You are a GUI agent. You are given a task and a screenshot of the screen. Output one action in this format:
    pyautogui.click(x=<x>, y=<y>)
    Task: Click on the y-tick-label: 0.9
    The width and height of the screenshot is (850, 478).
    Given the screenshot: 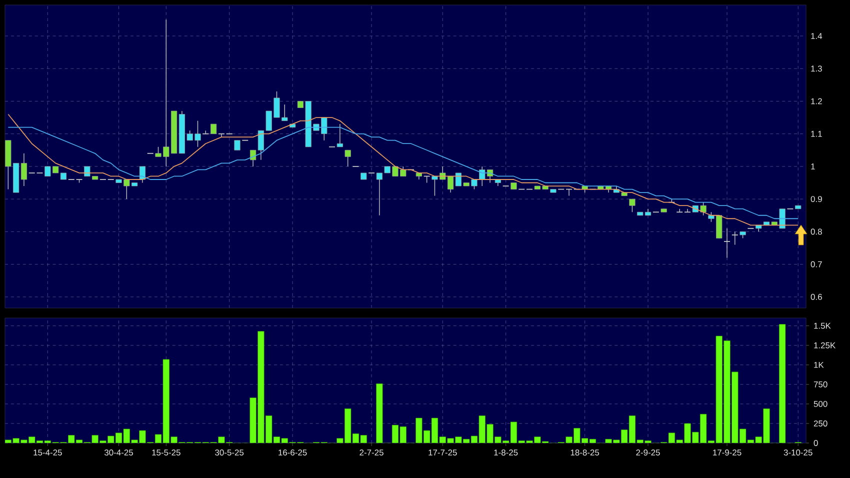 What is the action you would take?
    pyautogui.click(x=816, y=199)
    